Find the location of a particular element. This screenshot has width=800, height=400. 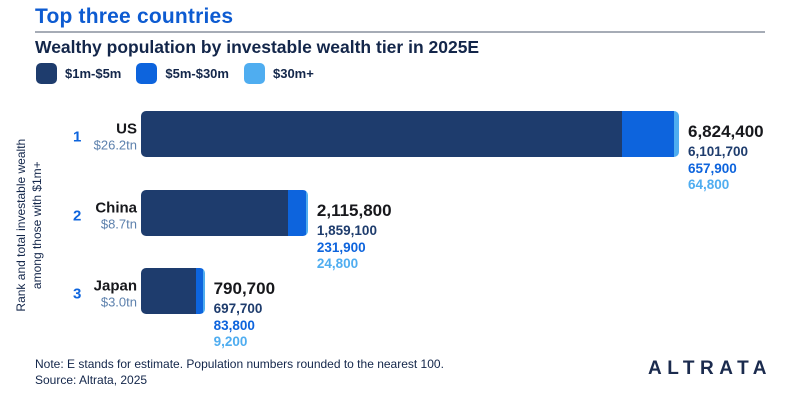

value-labels: 2,115,800 1,859,100 231,900 24,800 is located at coordinates (354, 231).